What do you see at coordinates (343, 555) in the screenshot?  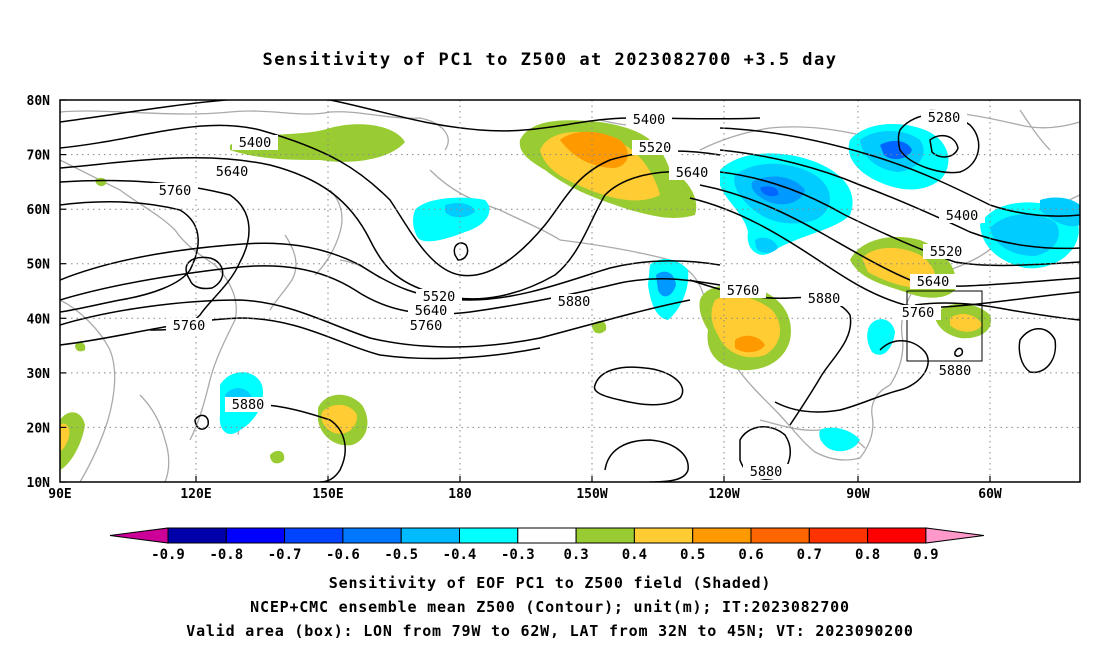 I see `colorbar-label: -0.6` at bounding box center [343, 555].